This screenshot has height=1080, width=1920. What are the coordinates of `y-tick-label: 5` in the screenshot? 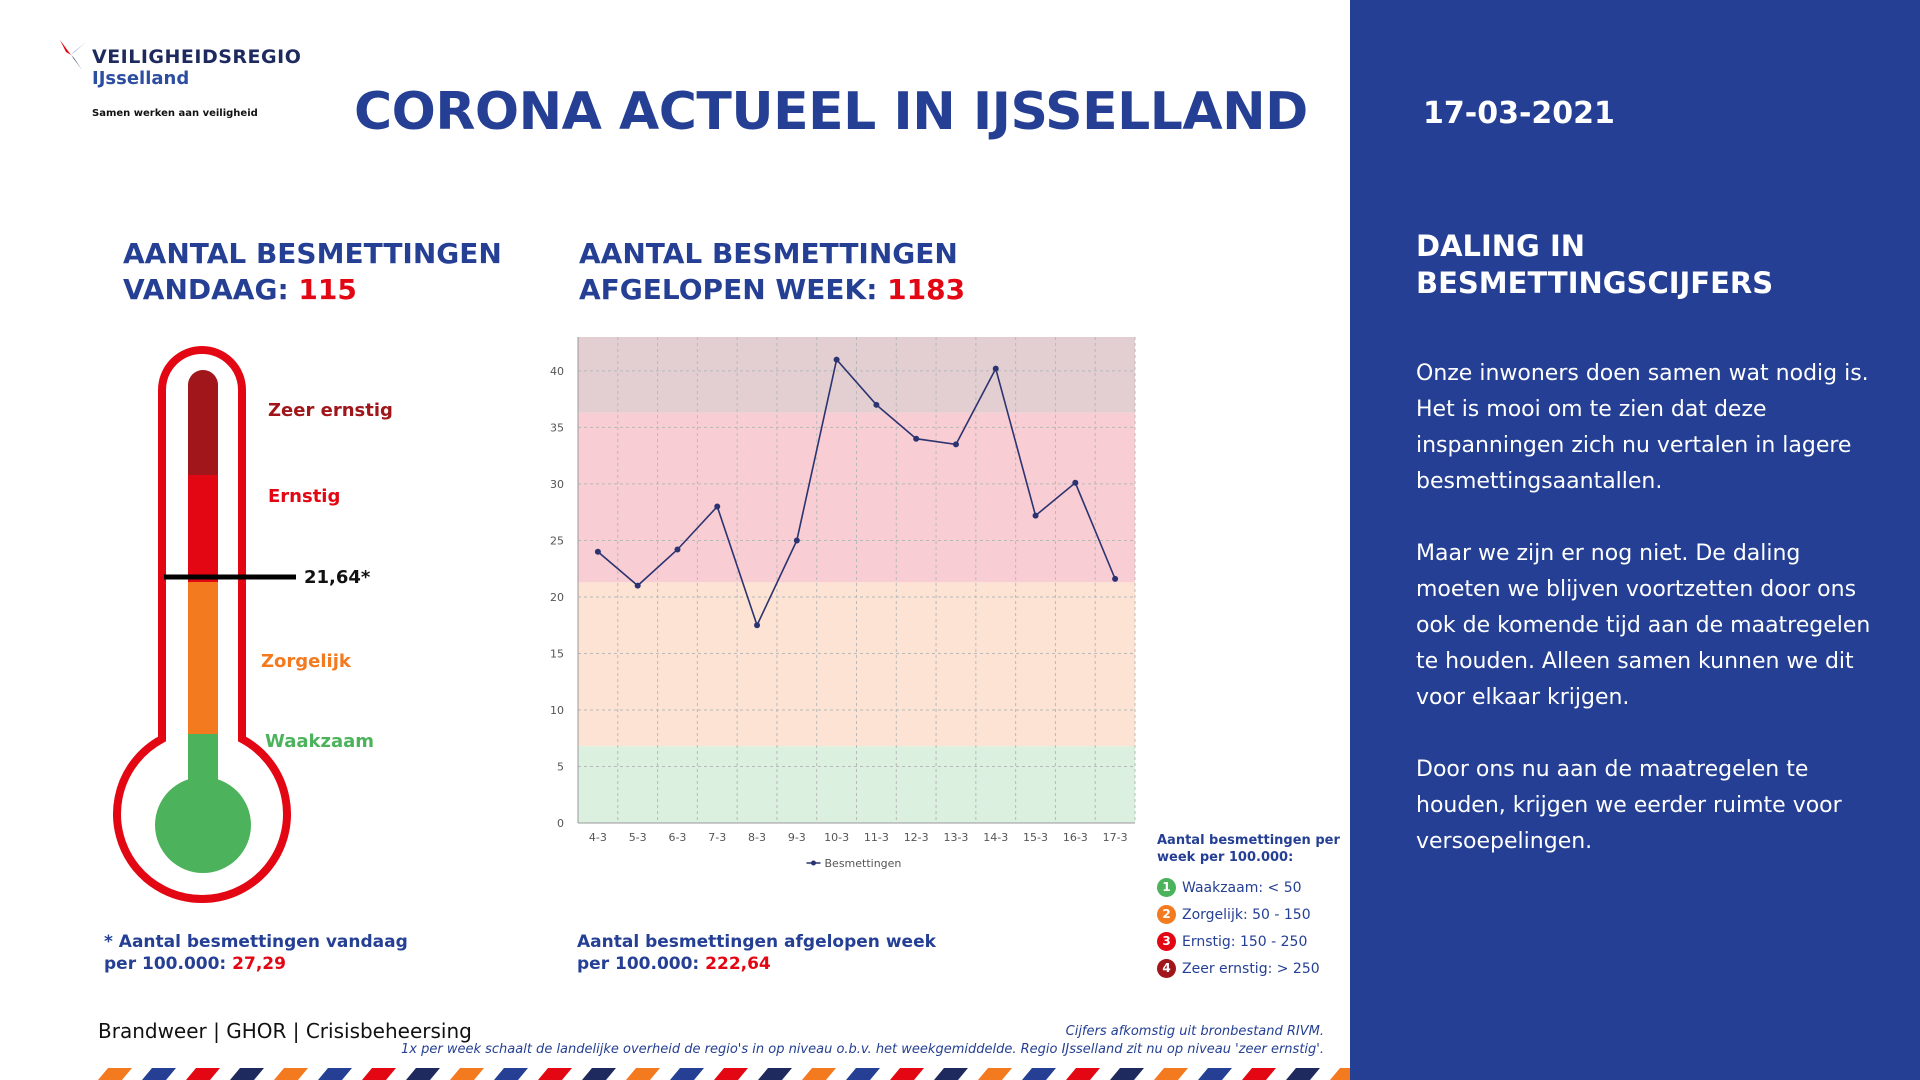 It's located at (560, 766).